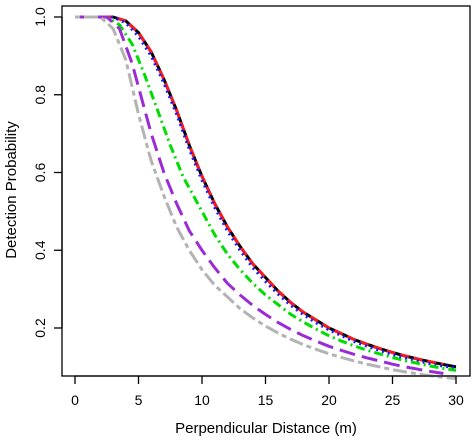 The width and height of the screenshot is (474, 447). What do you see at coordinates (266, 400) in the screenshot?
I see `x-tick-label: 15` at bounding box center [266, 400].